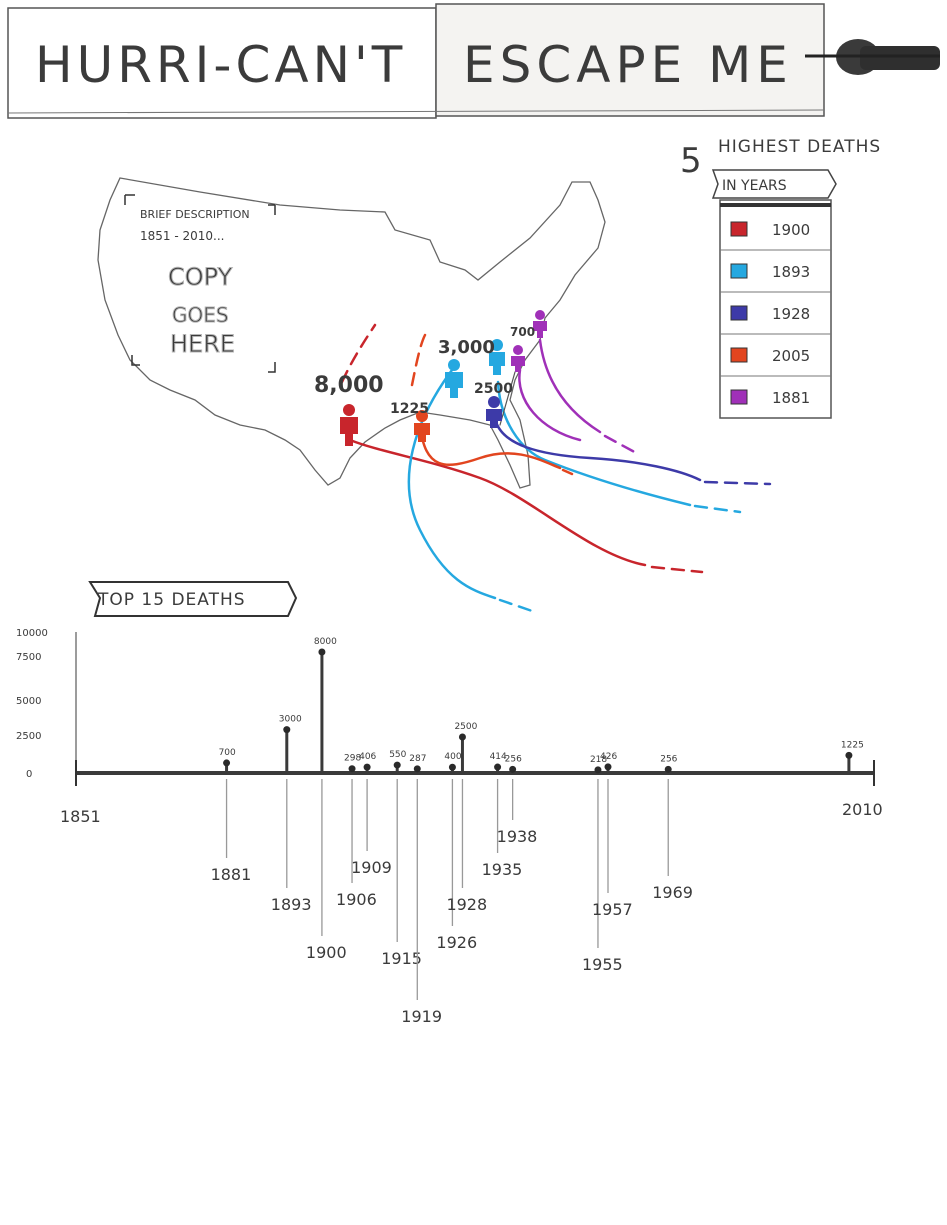 This screenshot has height=1225, width=947. What do you see at coordinates (418, 360) in the screenshot?
I see `track-2005-origin` at bounding box center [418, 360].